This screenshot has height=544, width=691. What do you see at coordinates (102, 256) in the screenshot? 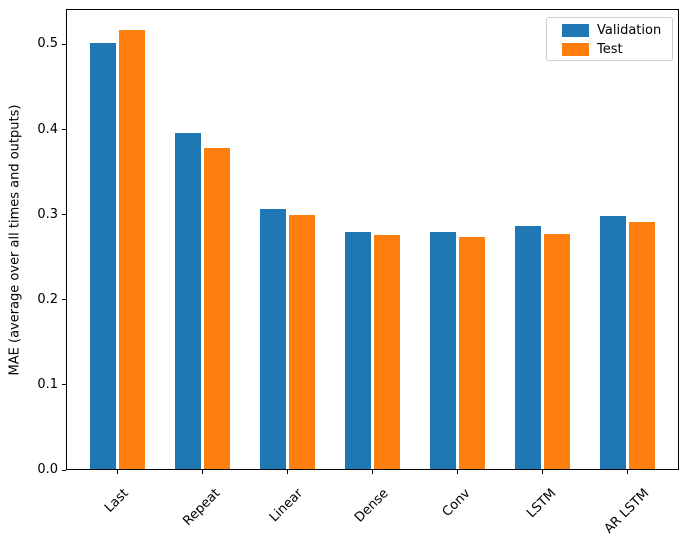
I see `bar-validation-last` at bounding box center [102, 256].